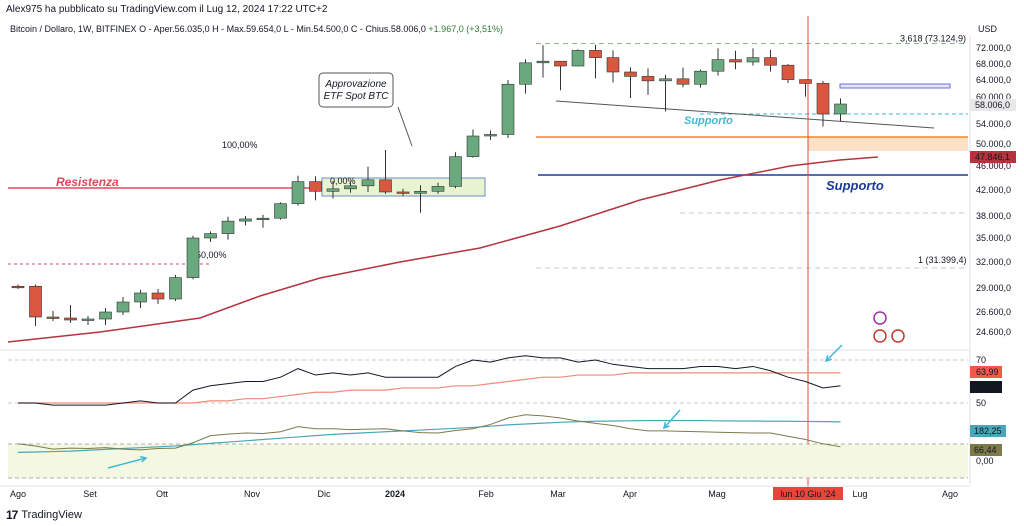  What do you see at coordinates (357, 96) in the screenshot?
I see `callout-text: ETF Spot BTC` at bounding box center [357, 96].